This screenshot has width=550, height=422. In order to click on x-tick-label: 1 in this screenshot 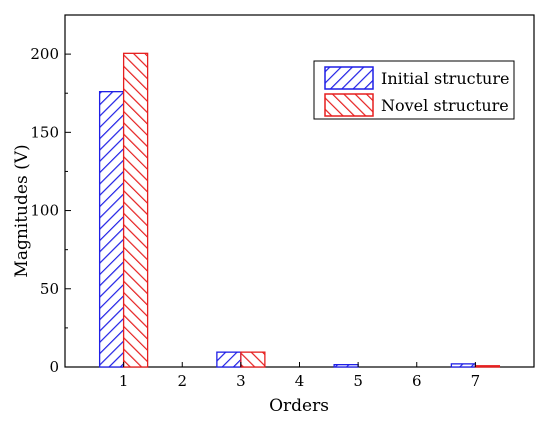, I will do `click(124, 381)`.